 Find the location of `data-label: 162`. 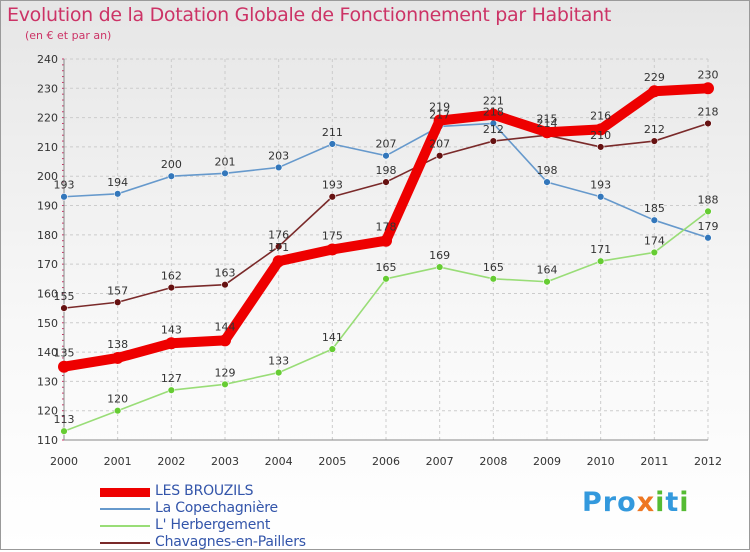

data-label: 162 is located at coordinates (171, 276).